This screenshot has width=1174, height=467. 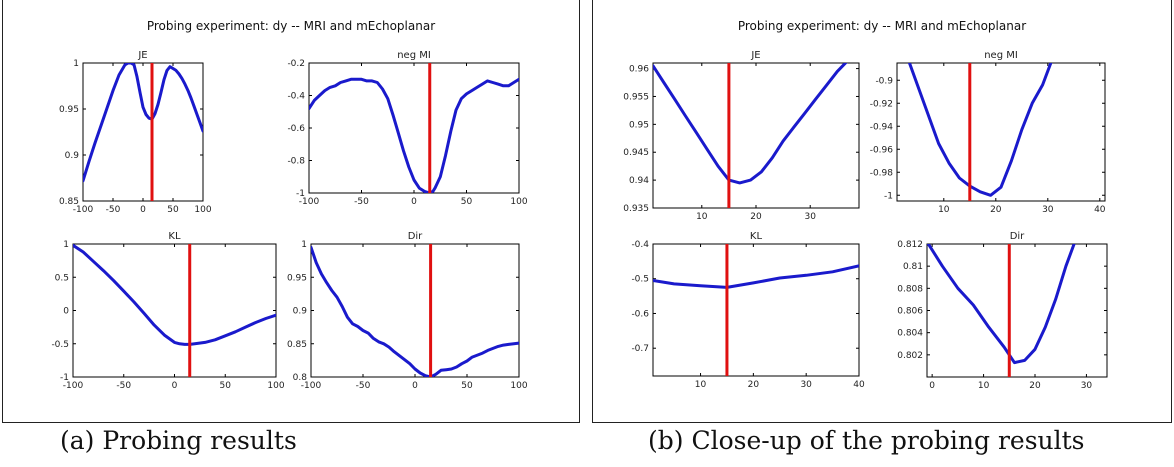 What do you see at coordinates (62, 278) in the screenshot?
I see `y-tick-label: 0.5` at bounding box center [62, 278].